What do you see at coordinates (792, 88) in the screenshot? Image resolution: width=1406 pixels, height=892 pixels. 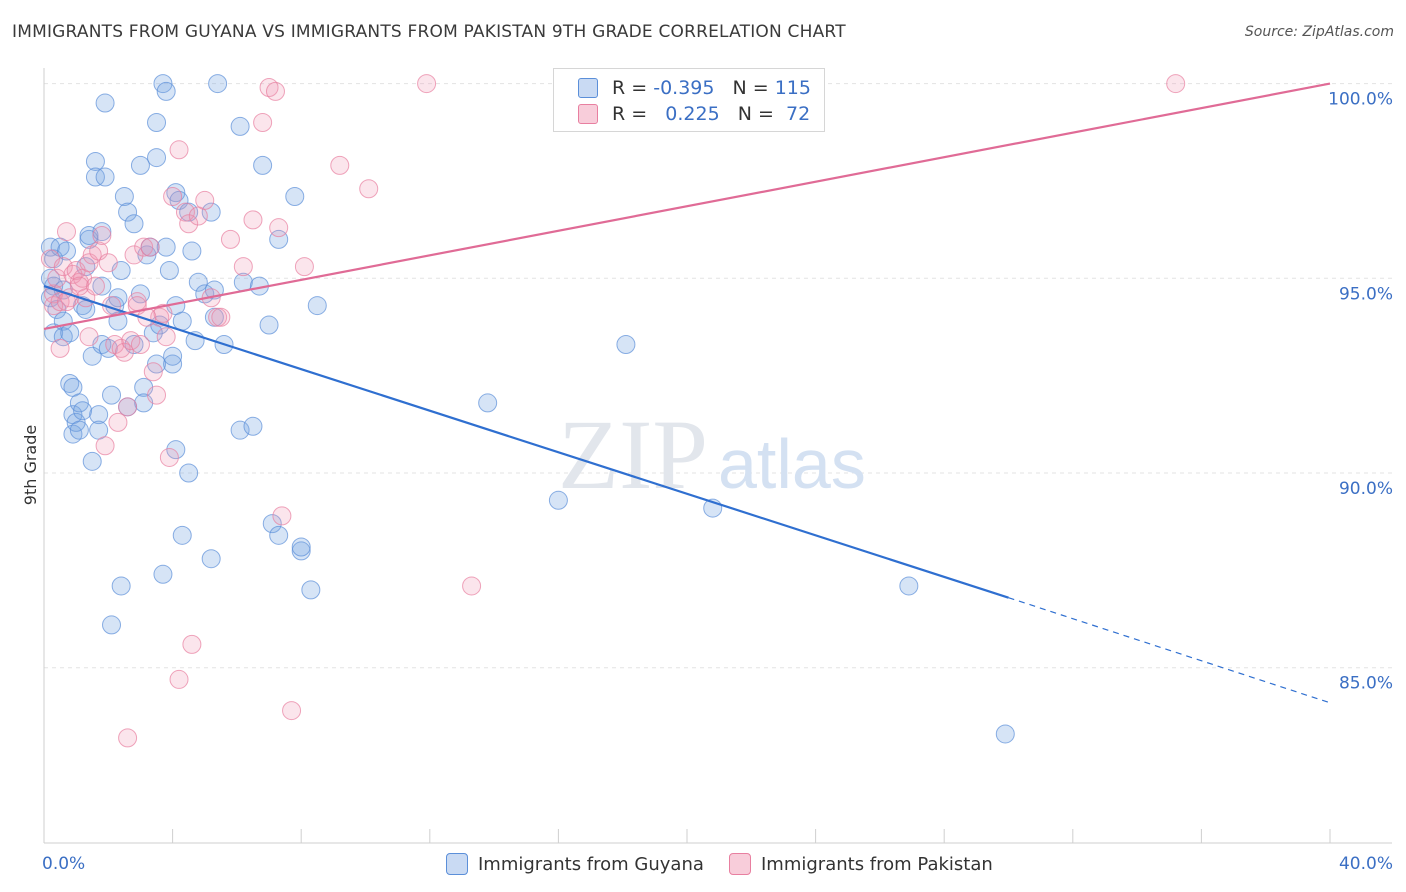 I see `legend-n-value-guyana: 115` at bounding box center [792, 88].